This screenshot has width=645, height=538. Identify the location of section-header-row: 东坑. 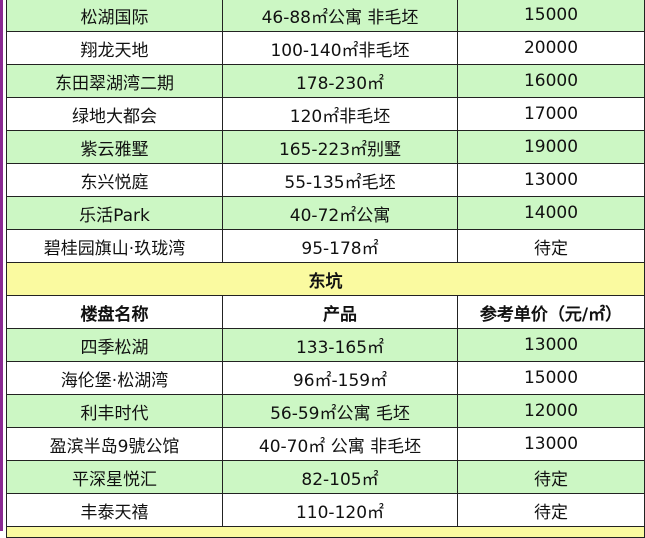
(325, 279).